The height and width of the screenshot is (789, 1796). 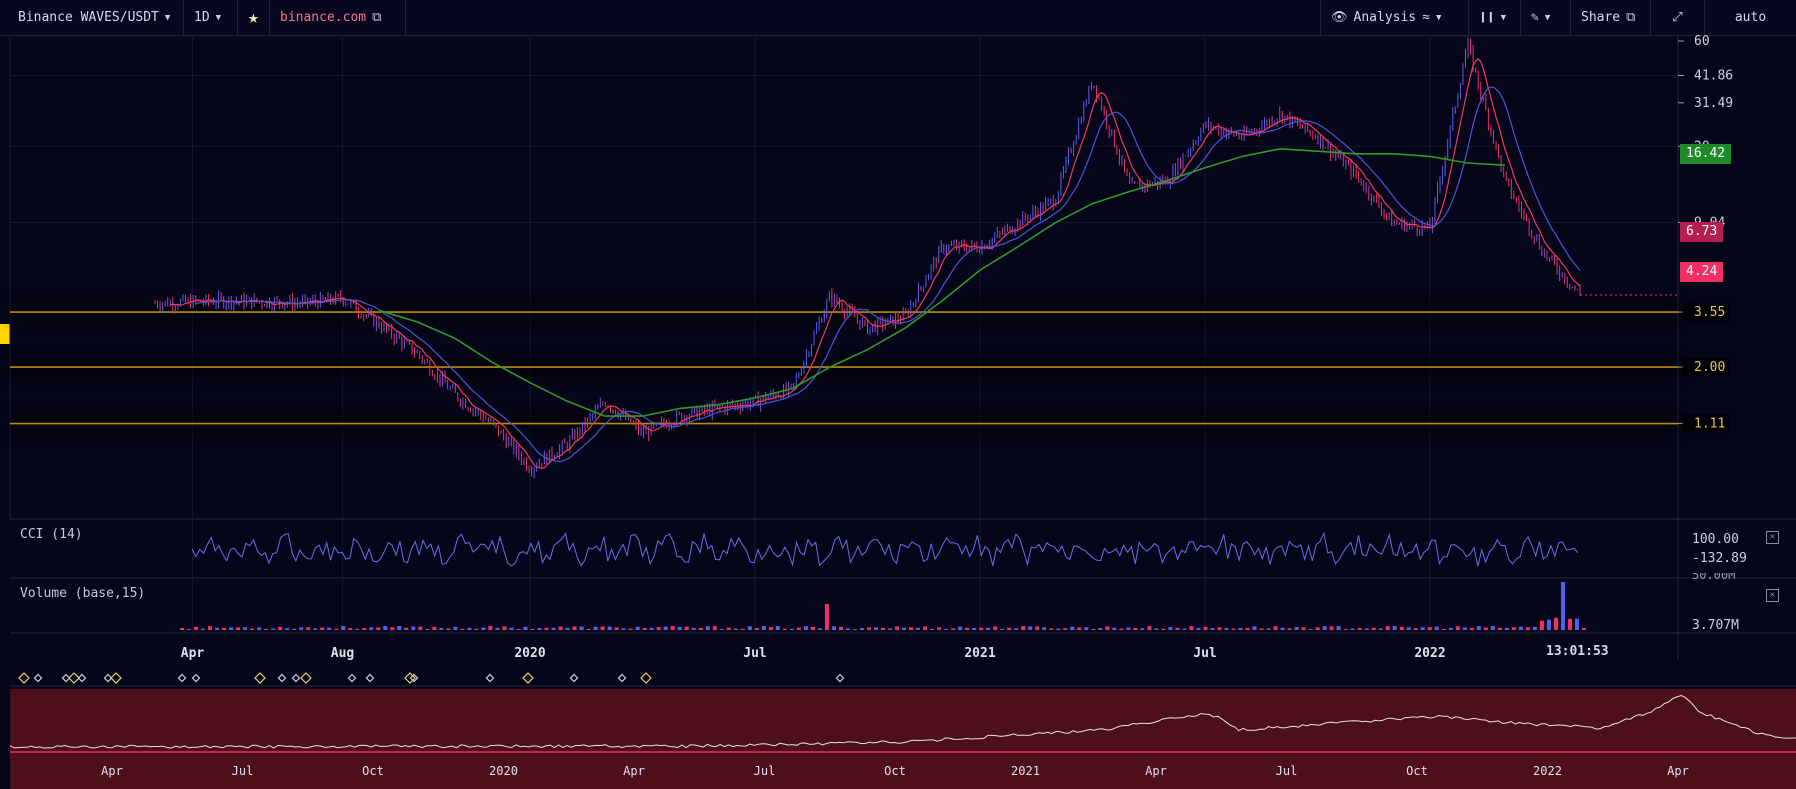 What do you see at coordinates (342, 653) in the screenshot?
I see `time-tick-label: Aug` at bounding box center [342, 653].